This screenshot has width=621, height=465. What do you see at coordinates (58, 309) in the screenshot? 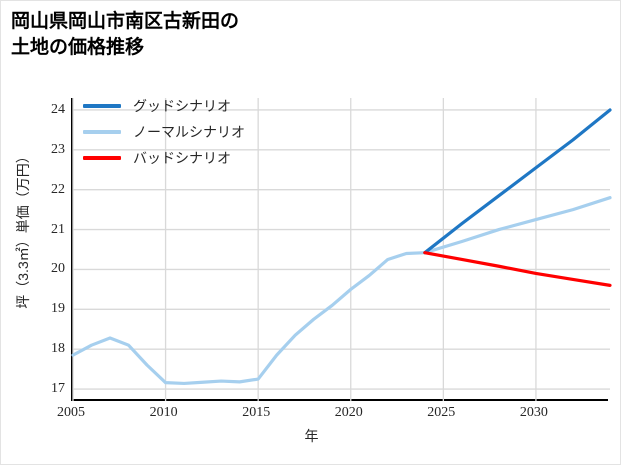
I see `y-tick-label: 19` at bounding box center [58, 309].